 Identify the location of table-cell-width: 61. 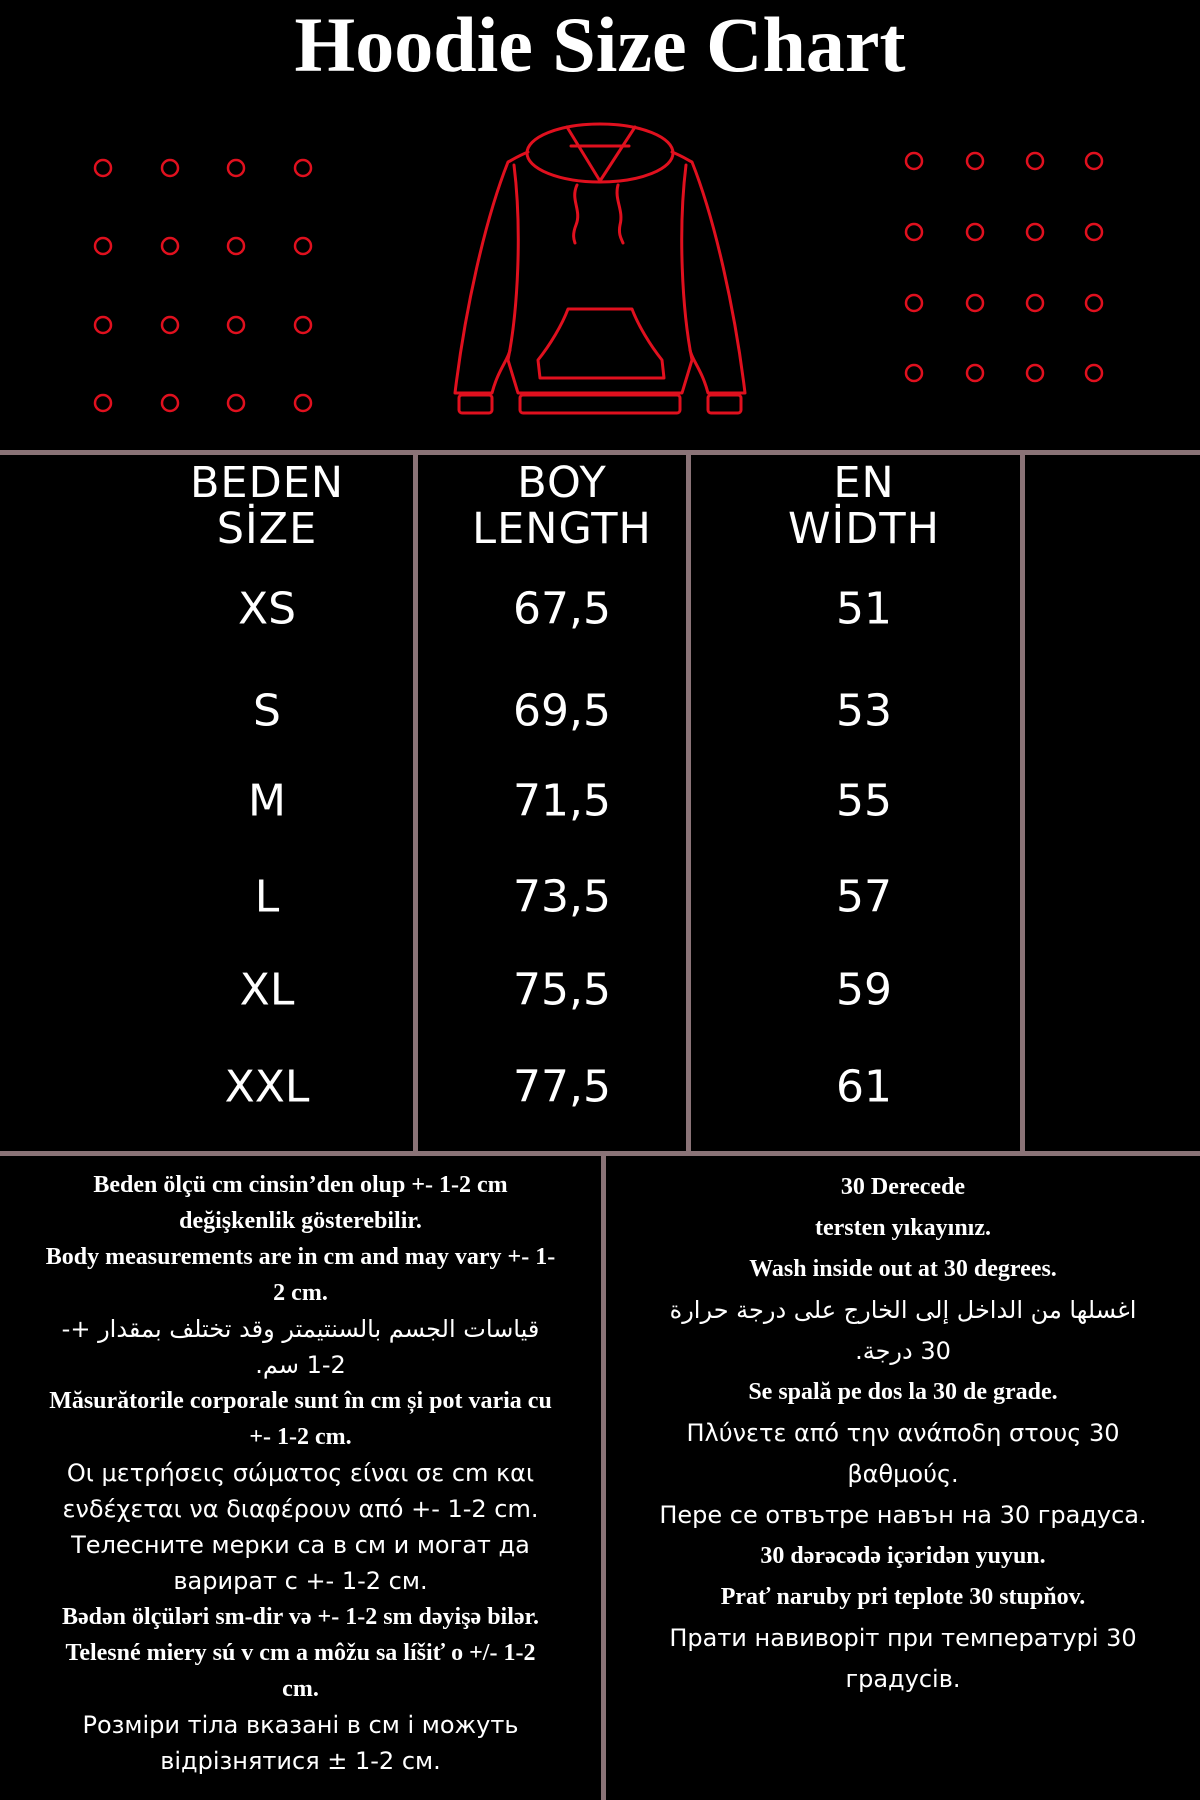
(864, 1087).